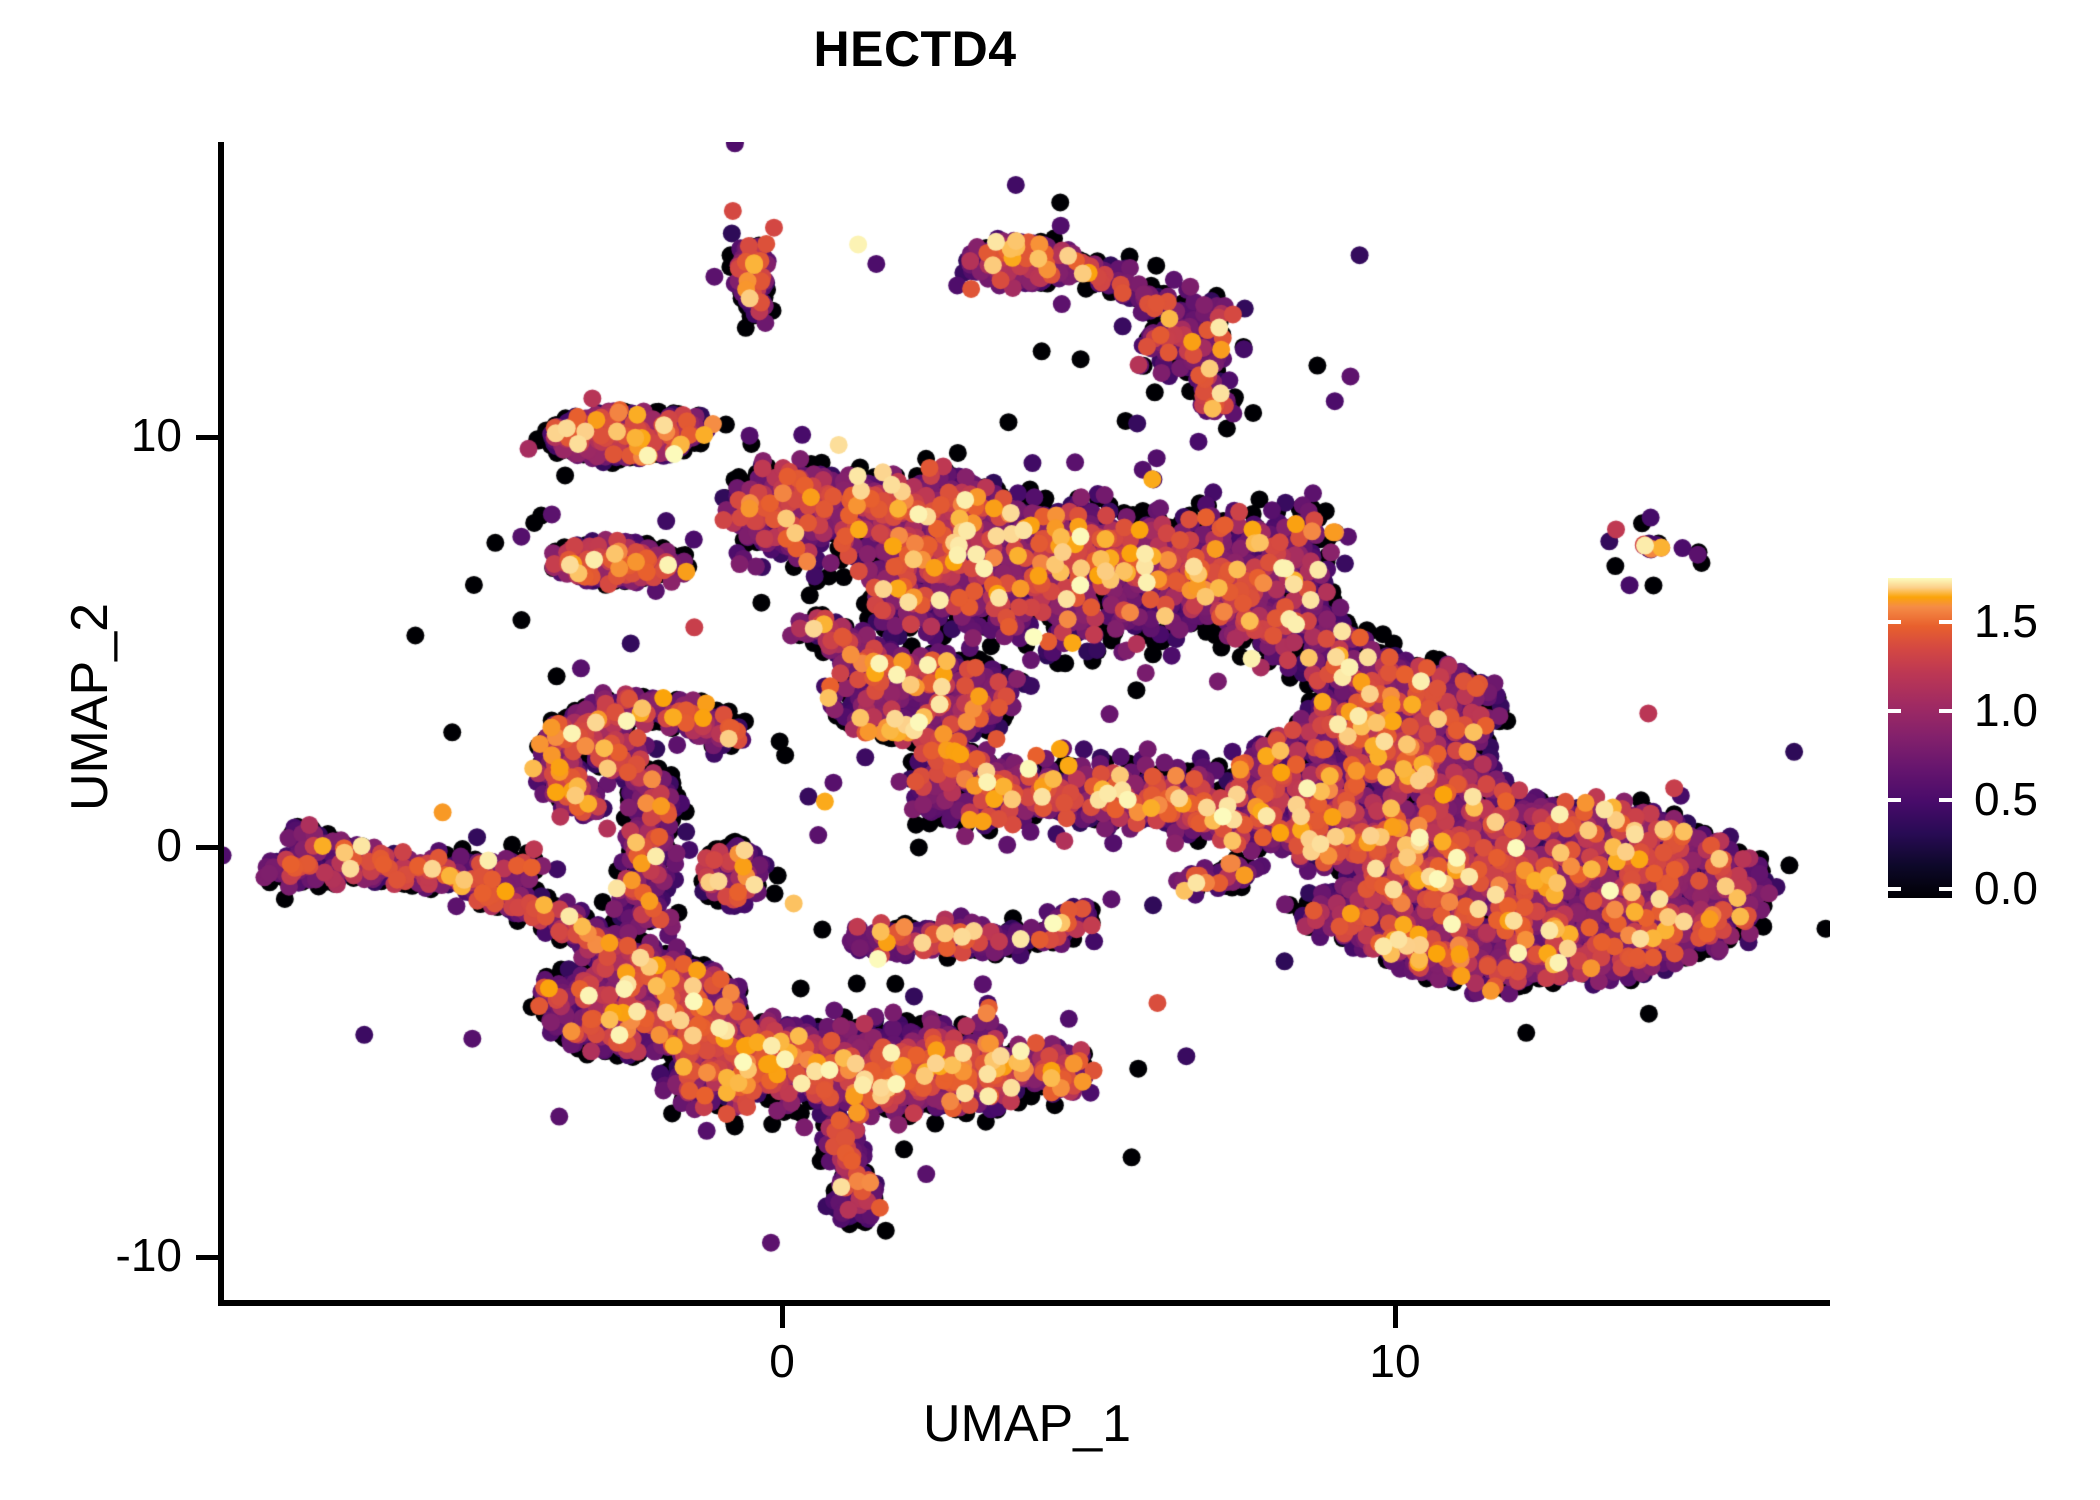 This screenshot has height=1500, width=2100. I want to click on y-axis-ticklabel-neg10: -10, so click(148, 1255).